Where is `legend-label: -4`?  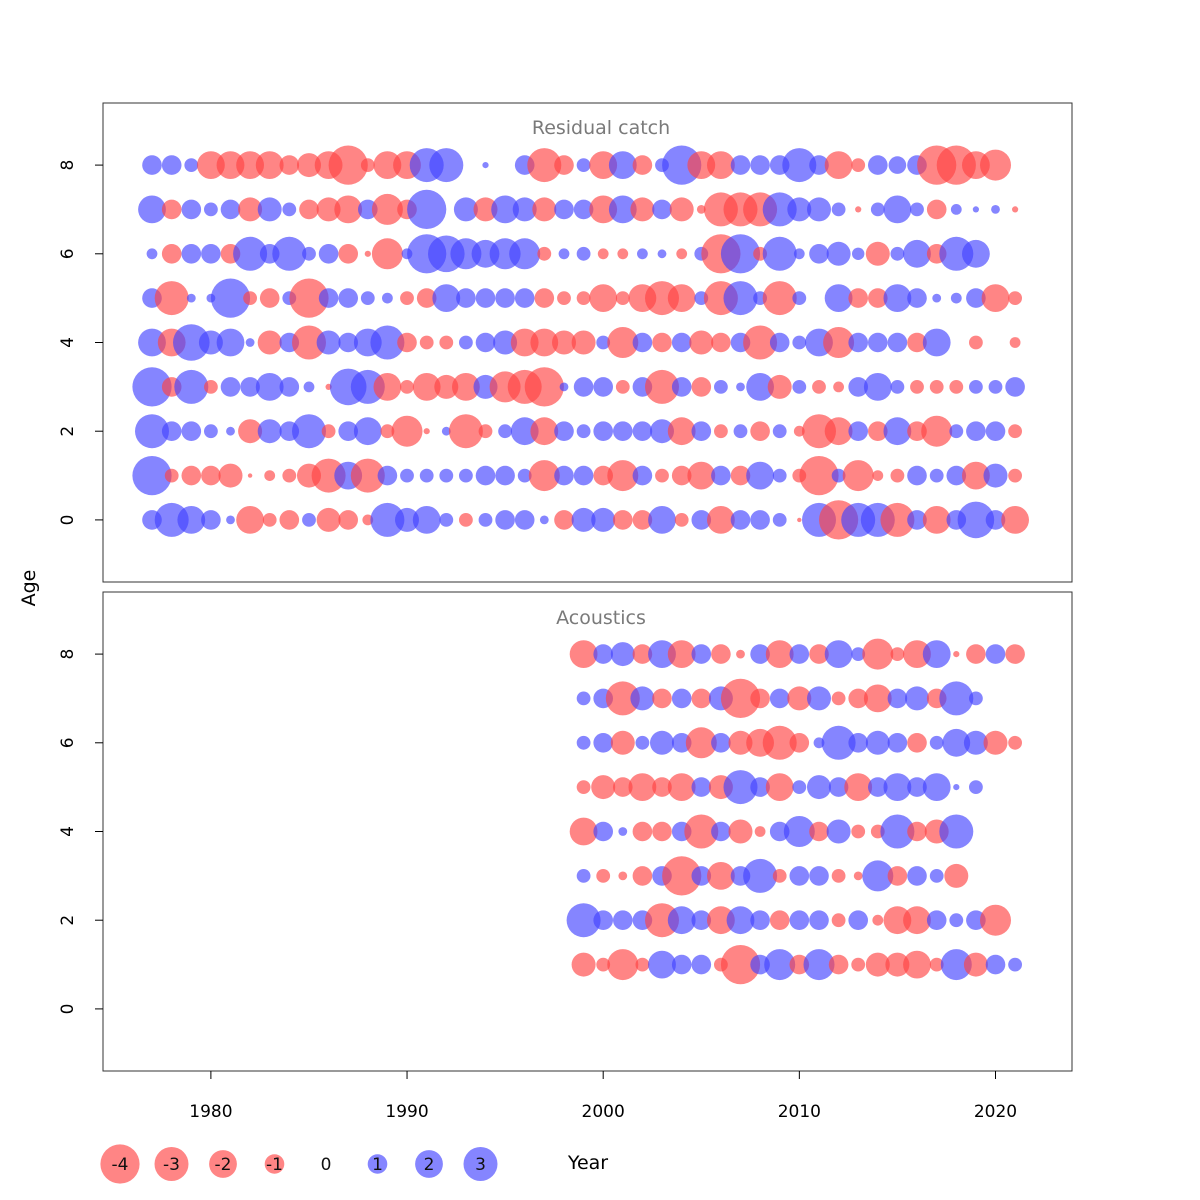
legend-label: -4 is located at coordinates (120, 1165).